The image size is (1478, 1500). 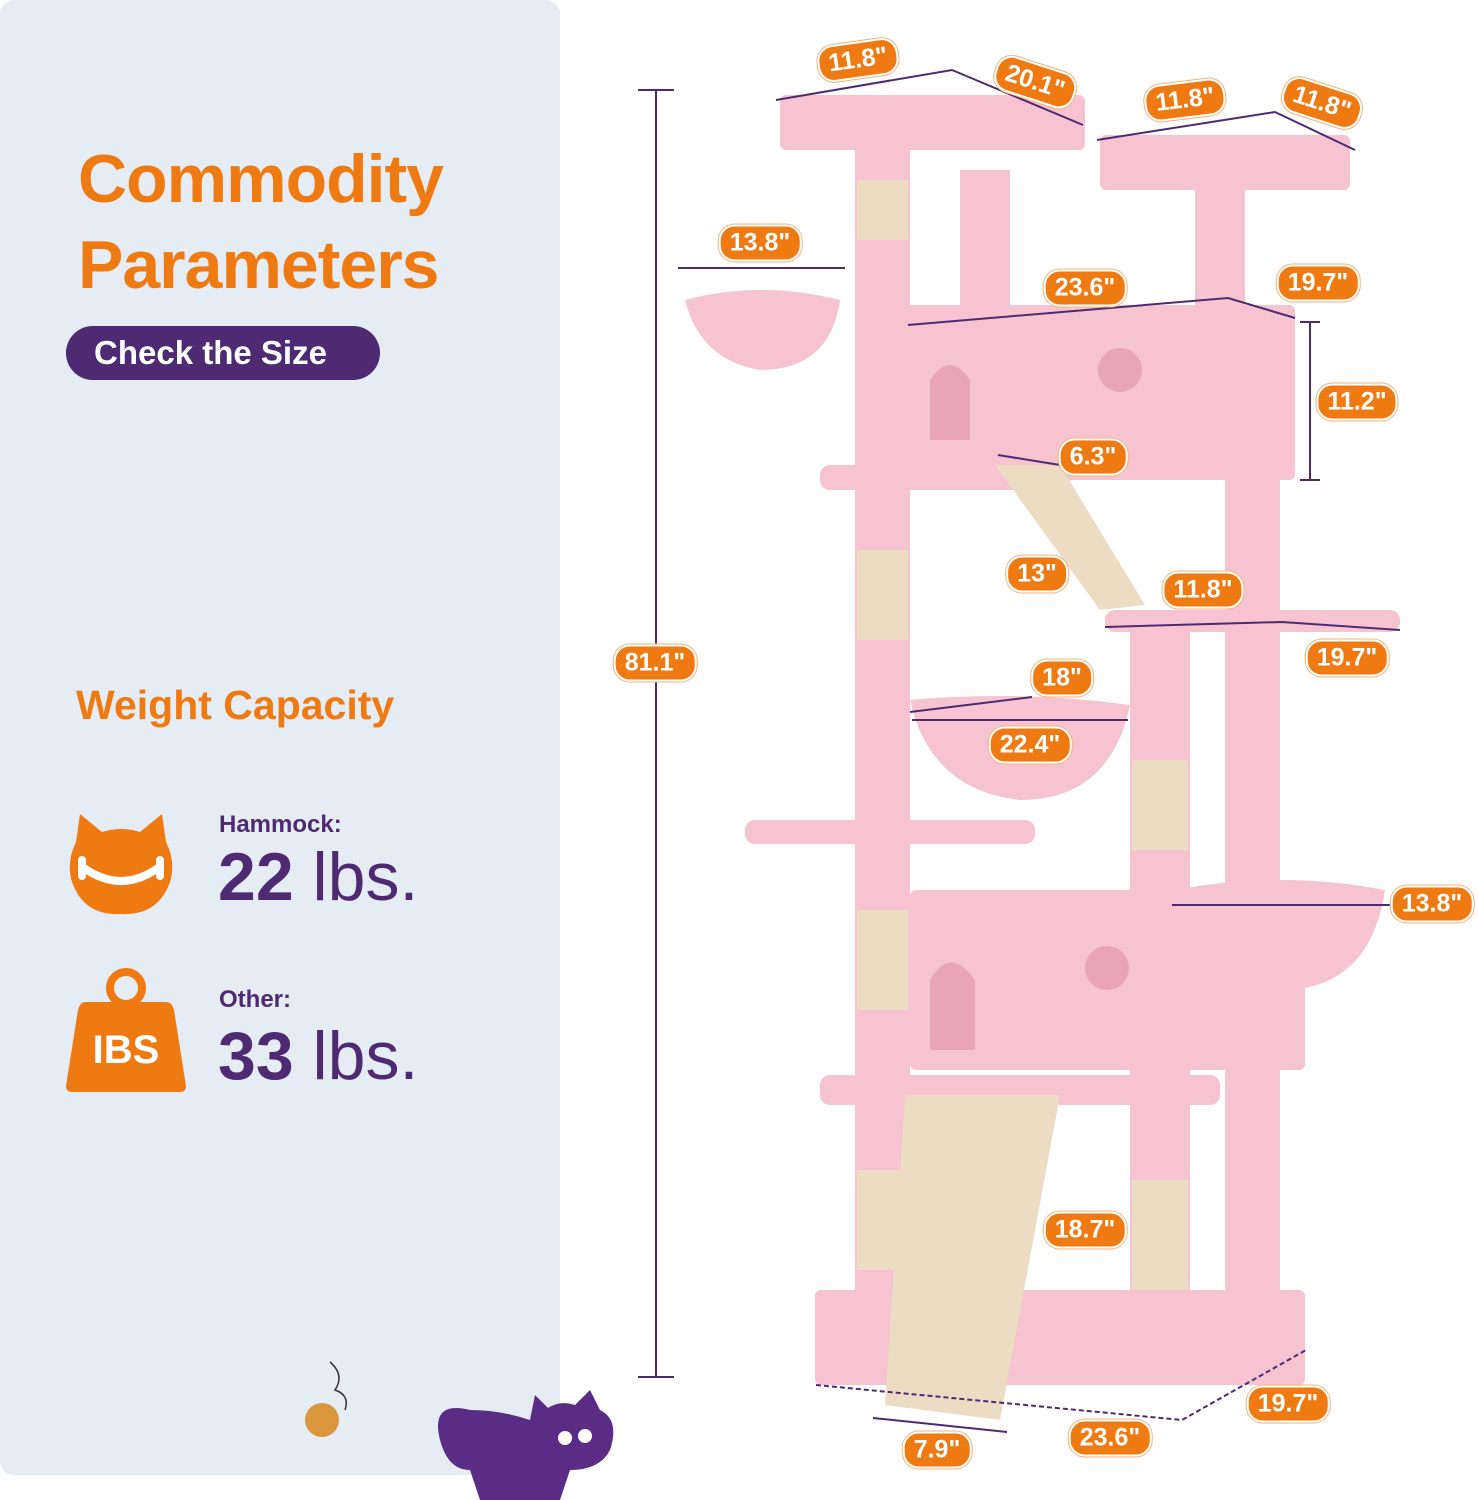 I want to click on dimension-label: 18.7", so click(x=1085, y=1230).